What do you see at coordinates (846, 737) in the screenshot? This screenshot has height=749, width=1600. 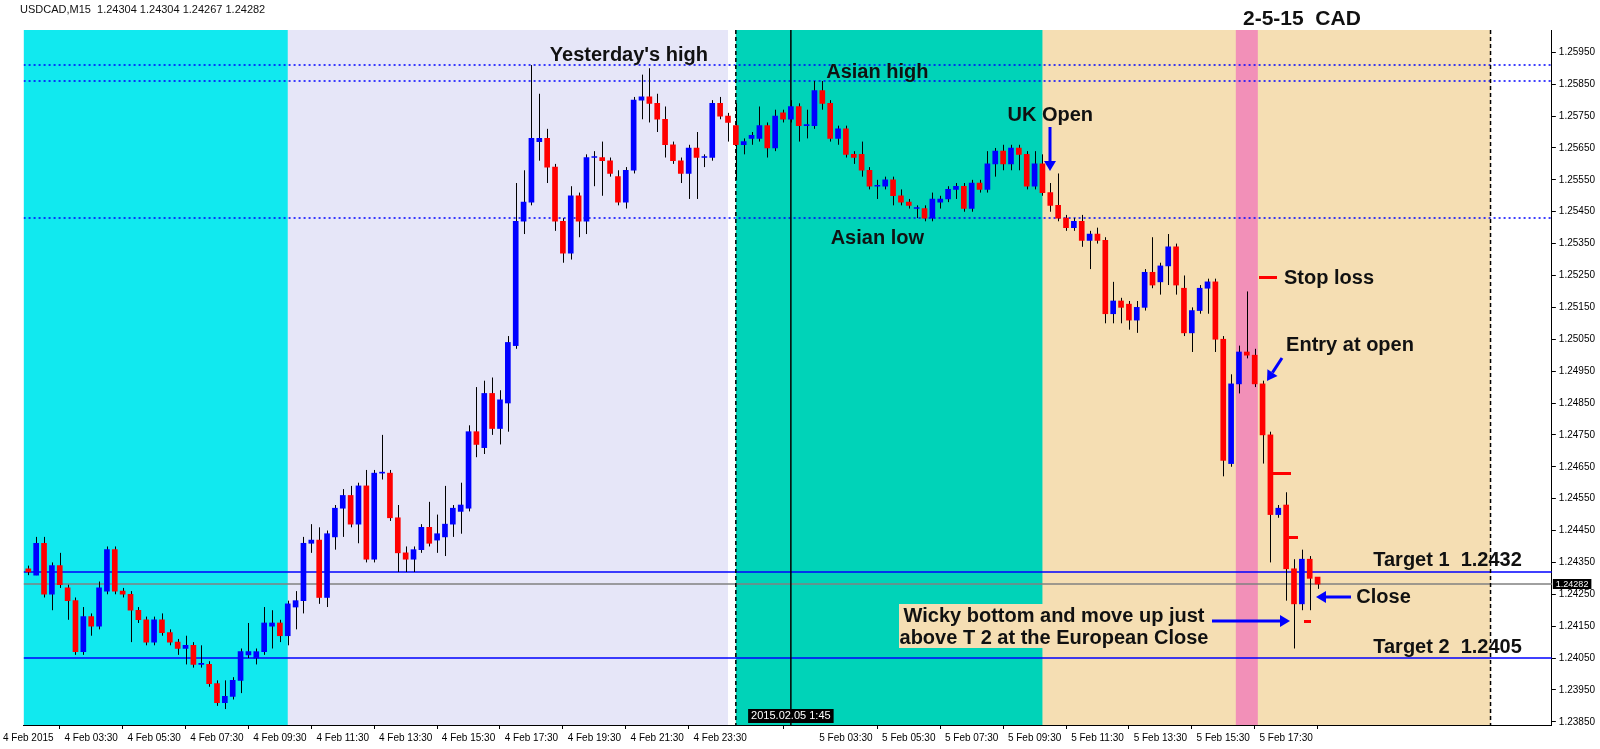 I see `x-tick-label: 5 Feb 03:30` at bounding box center [846, 737].